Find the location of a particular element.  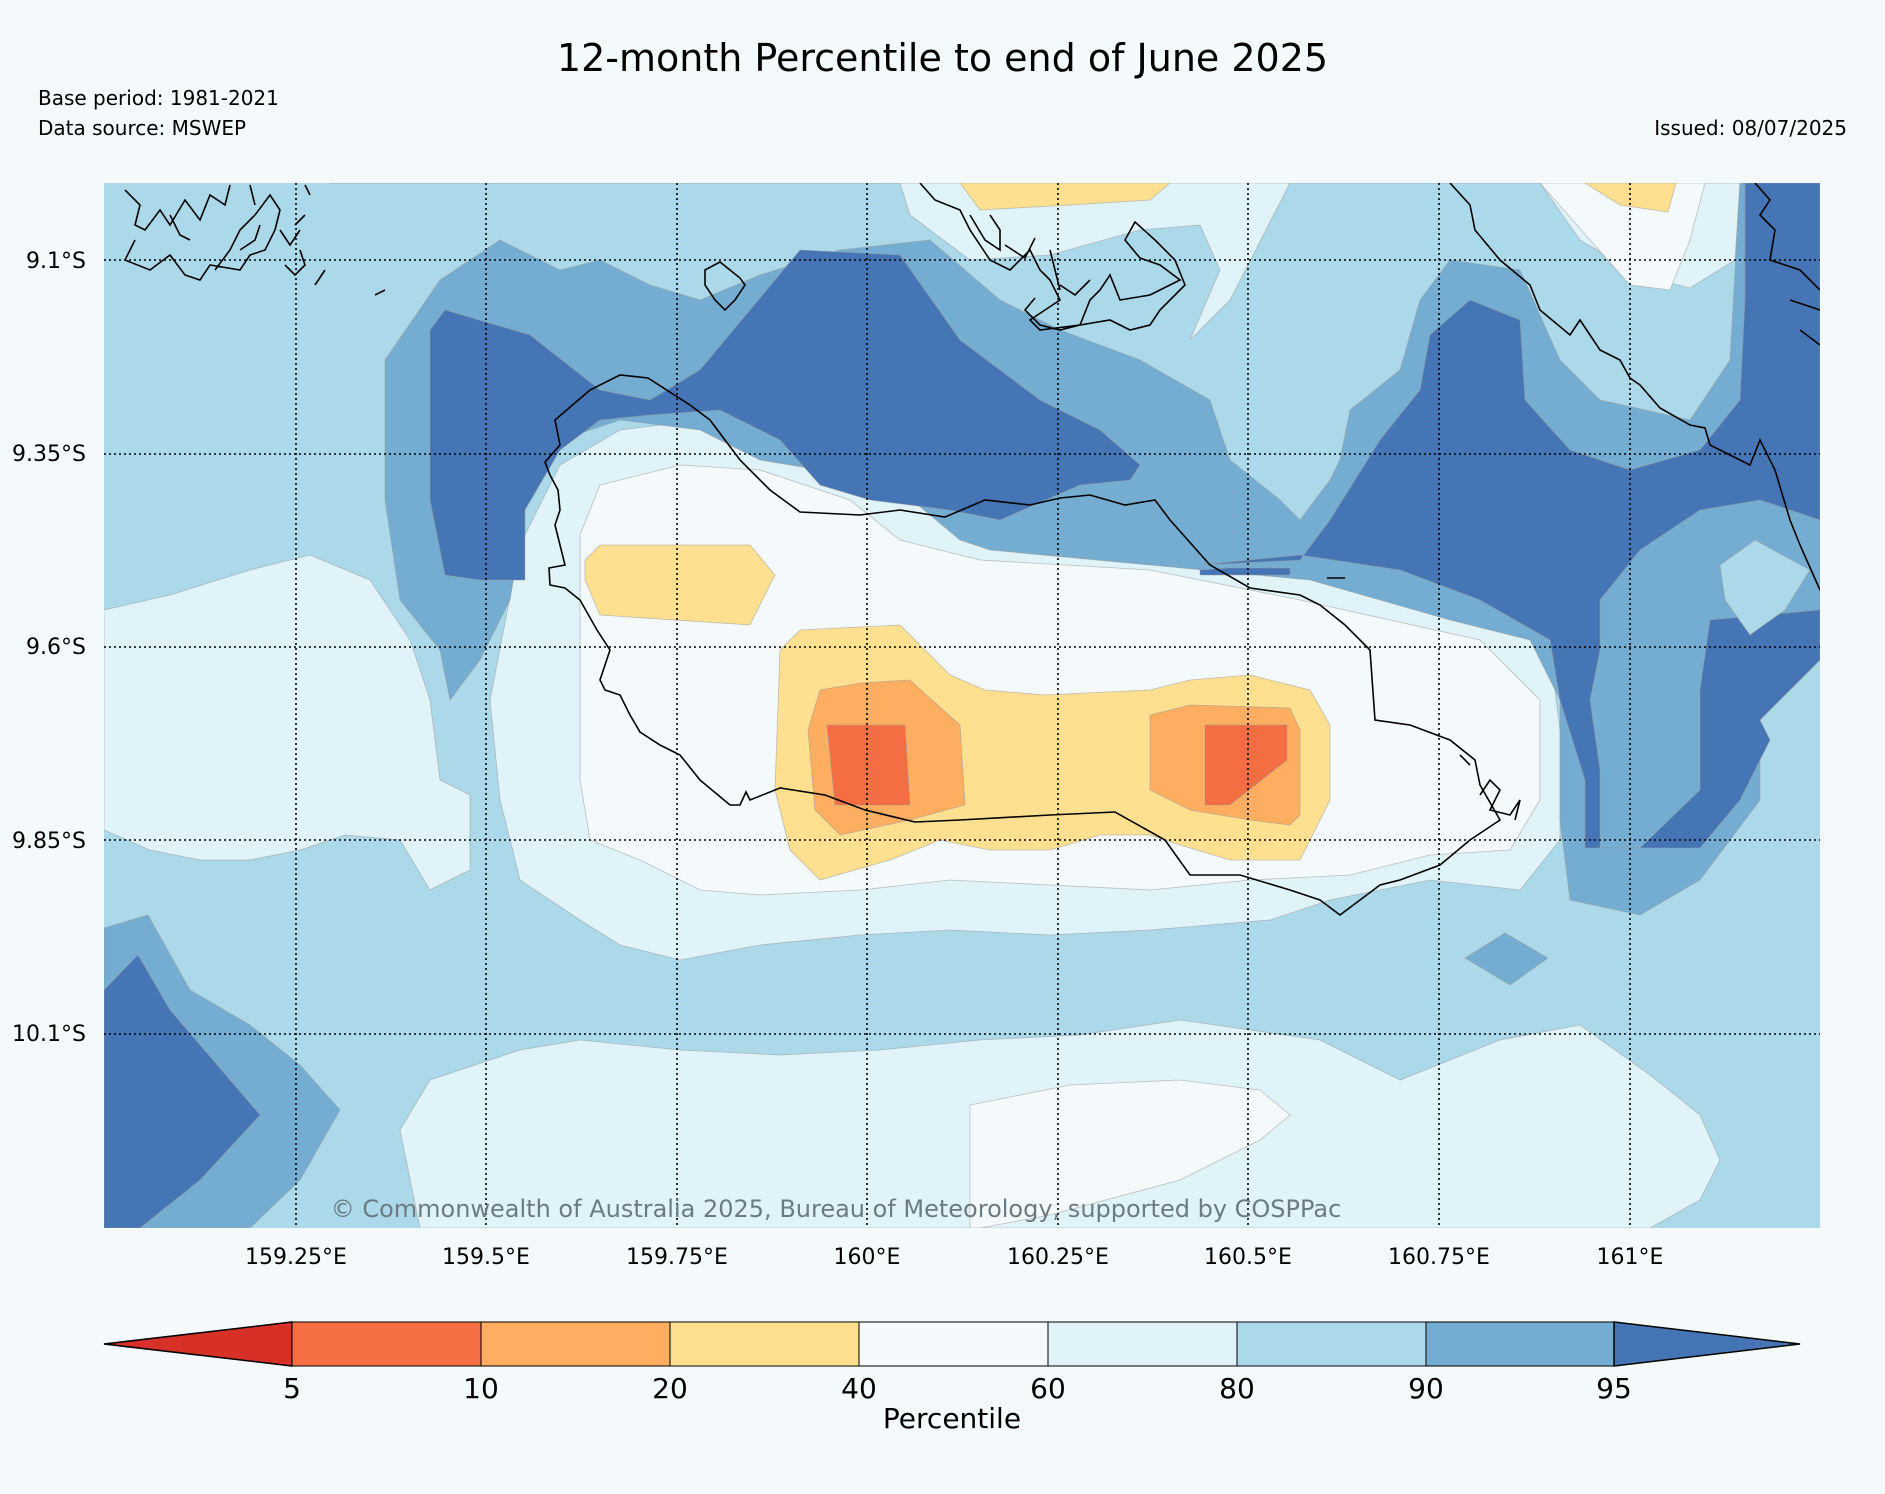

contour-5-10-east is located at coordinates (1246, 765).